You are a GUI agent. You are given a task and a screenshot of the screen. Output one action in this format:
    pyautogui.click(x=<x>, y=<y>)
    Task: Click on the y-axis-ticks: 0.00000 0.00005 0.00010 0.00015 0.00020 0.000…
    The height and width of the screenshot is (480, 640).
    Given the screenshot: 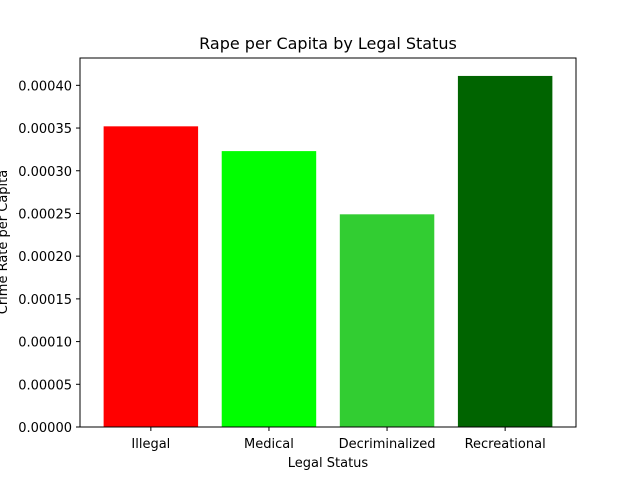 What is the action you would take?
    pyautogui.click(x=49, y=257)
    